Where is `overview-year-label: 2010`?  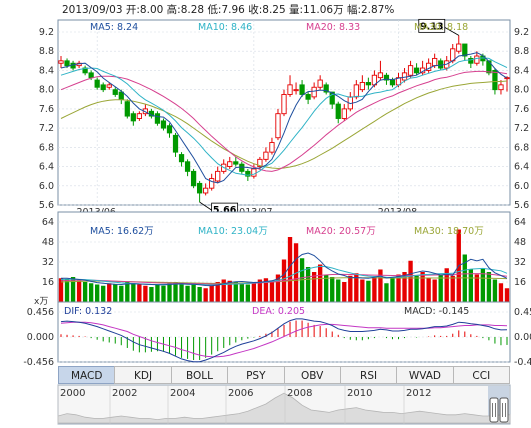
overview-year-label: 2010 is located at coordinates (359, 393).